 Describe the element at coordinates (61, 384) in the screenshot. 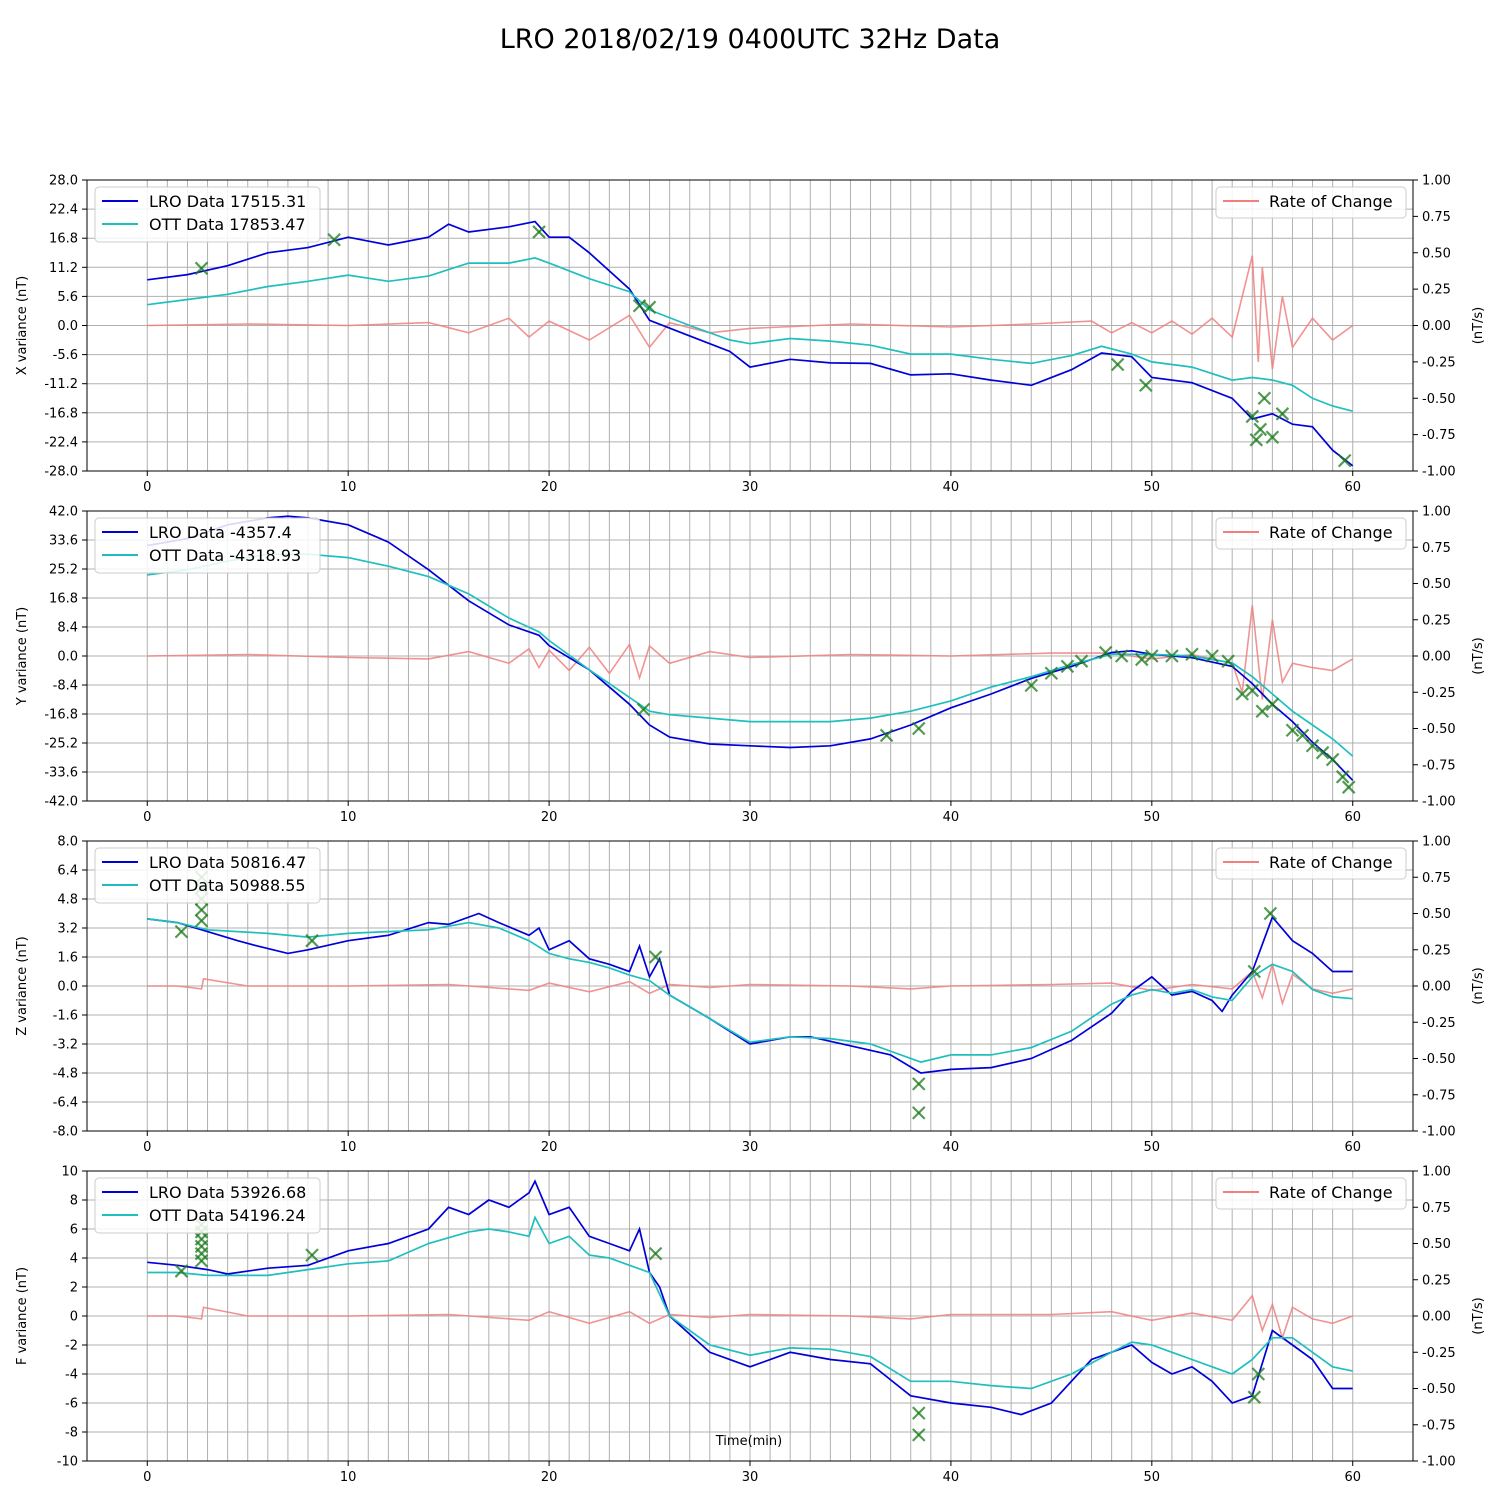

I see `y-tick-label: -11.2` at that location.